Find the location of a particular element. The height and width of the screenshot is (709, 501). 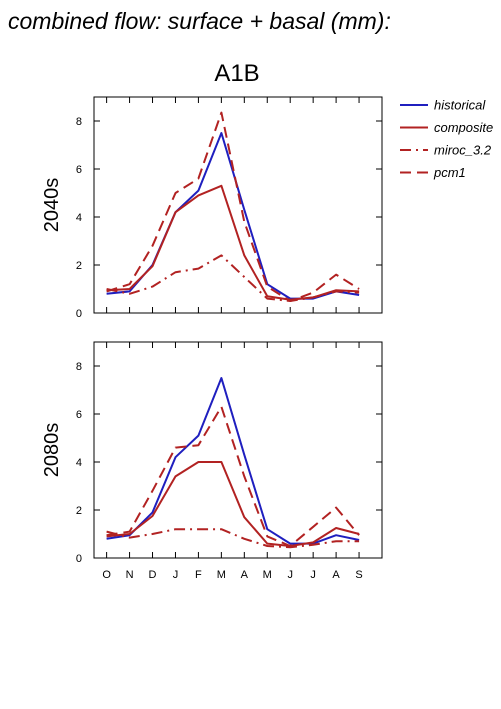

legend-label-pcm1: pcm1 is located at coordinates (449, 172).